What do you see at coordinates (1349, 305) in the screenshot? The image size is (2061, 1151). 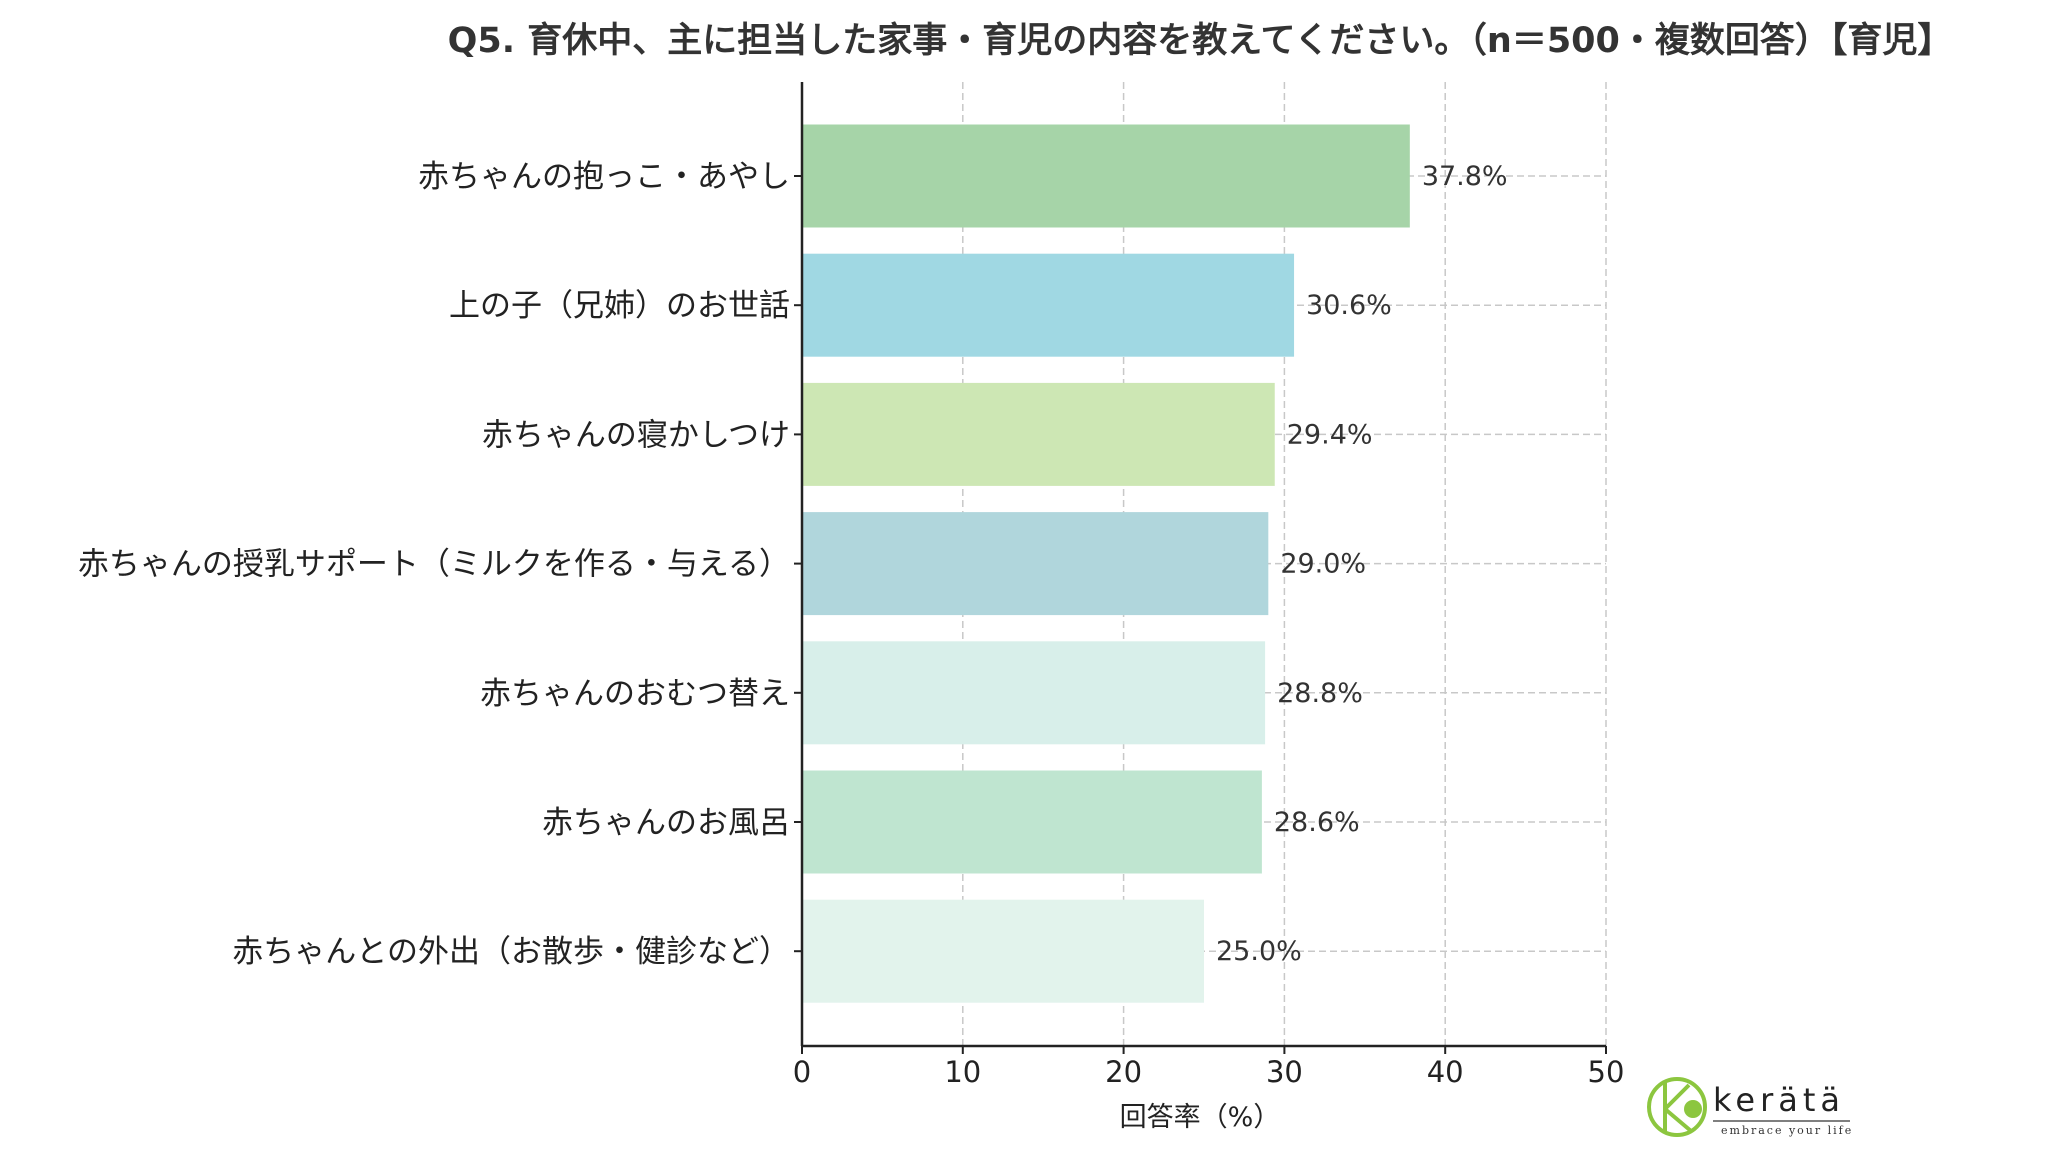 I see `data-label: 30.6%` at bounding box center [1349, 305].